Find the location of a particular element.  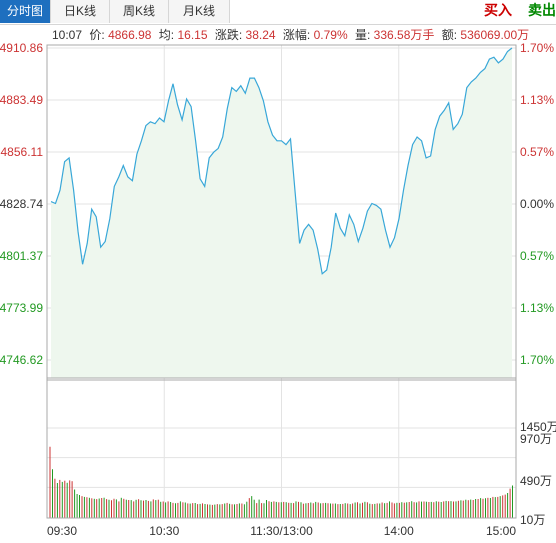

volume-bars is located at coordinates (281, 482).